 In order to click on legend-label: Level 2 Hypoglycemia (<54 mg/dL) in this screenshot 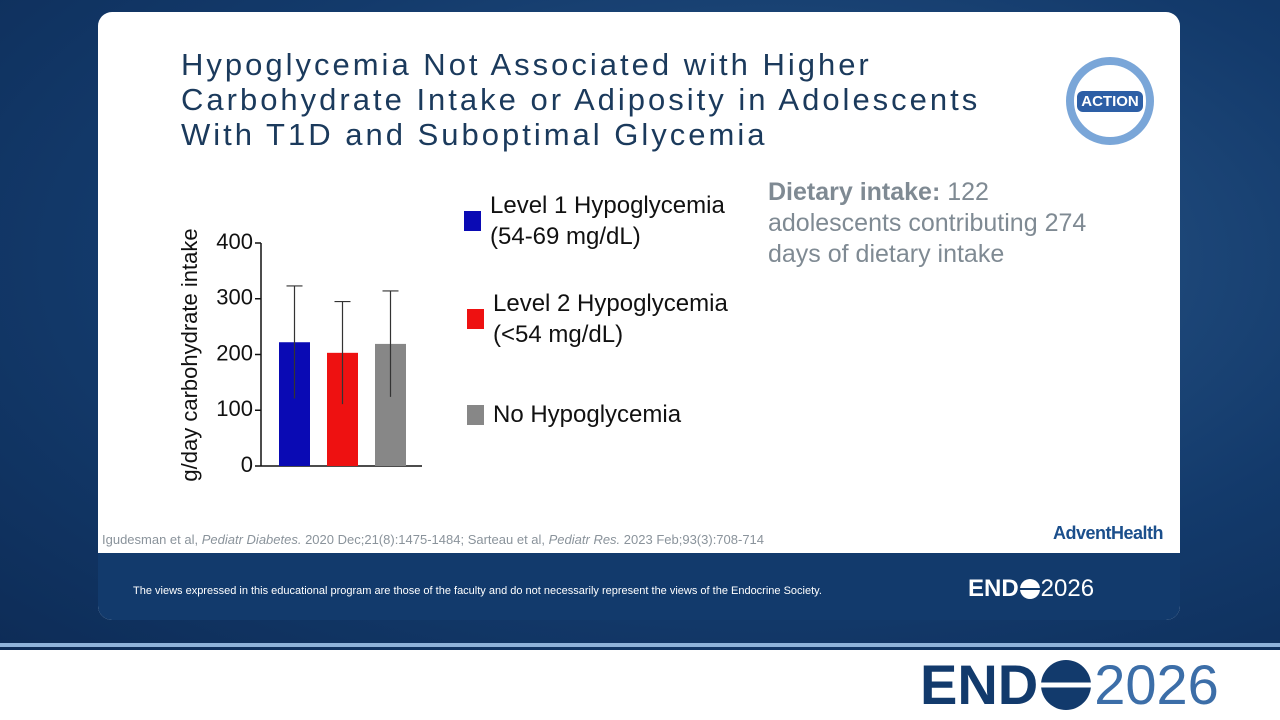, I will do `click(610, 319)`.